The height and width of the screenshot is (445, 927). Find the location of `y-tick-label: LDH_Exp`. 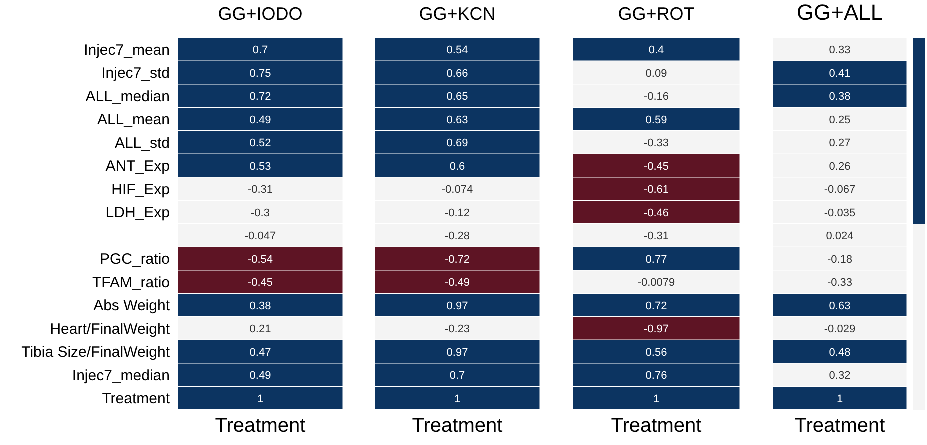

y-tick-label: LDH_Exp is located at coordinates (138, 213).